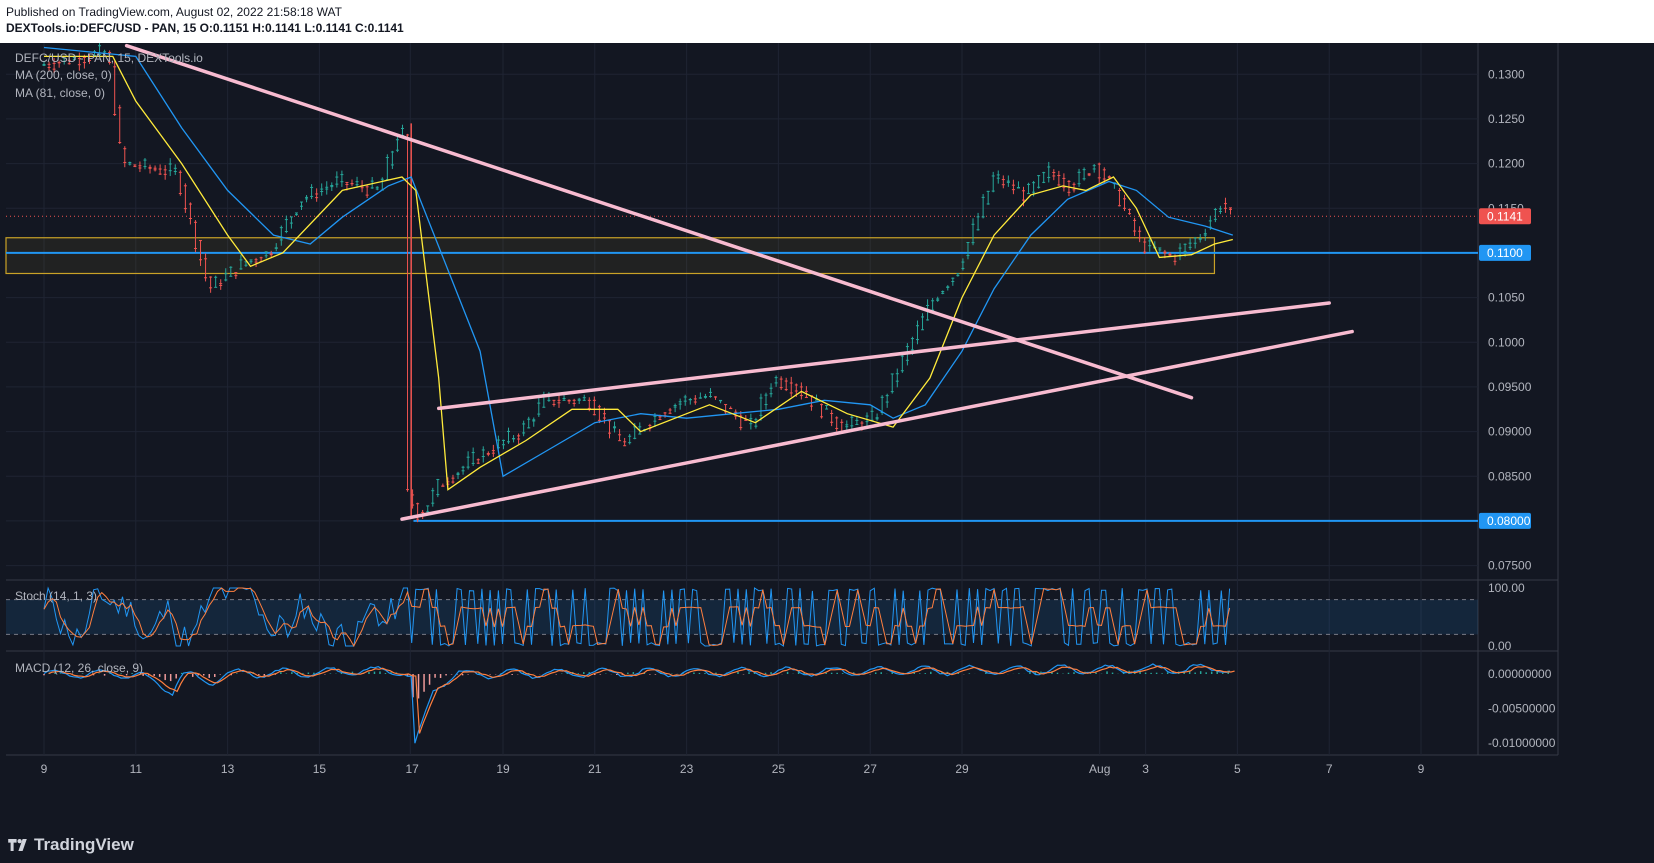 This screenshot has height=863, width=1654. I want to click on x-tick-label: 19, so click(503, 769).